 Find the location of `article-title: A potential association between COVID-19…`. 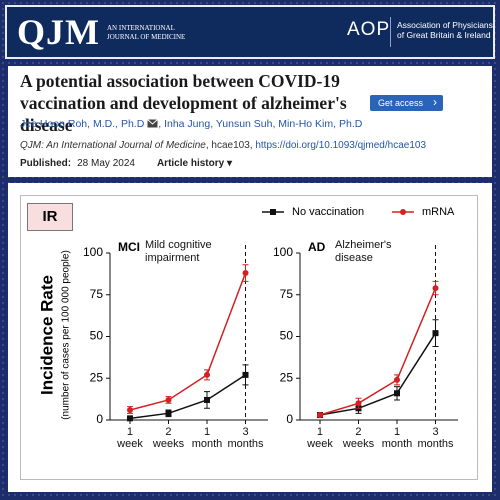

article-title: A potential association between COVID-19… is located at coordinates (183, 103).